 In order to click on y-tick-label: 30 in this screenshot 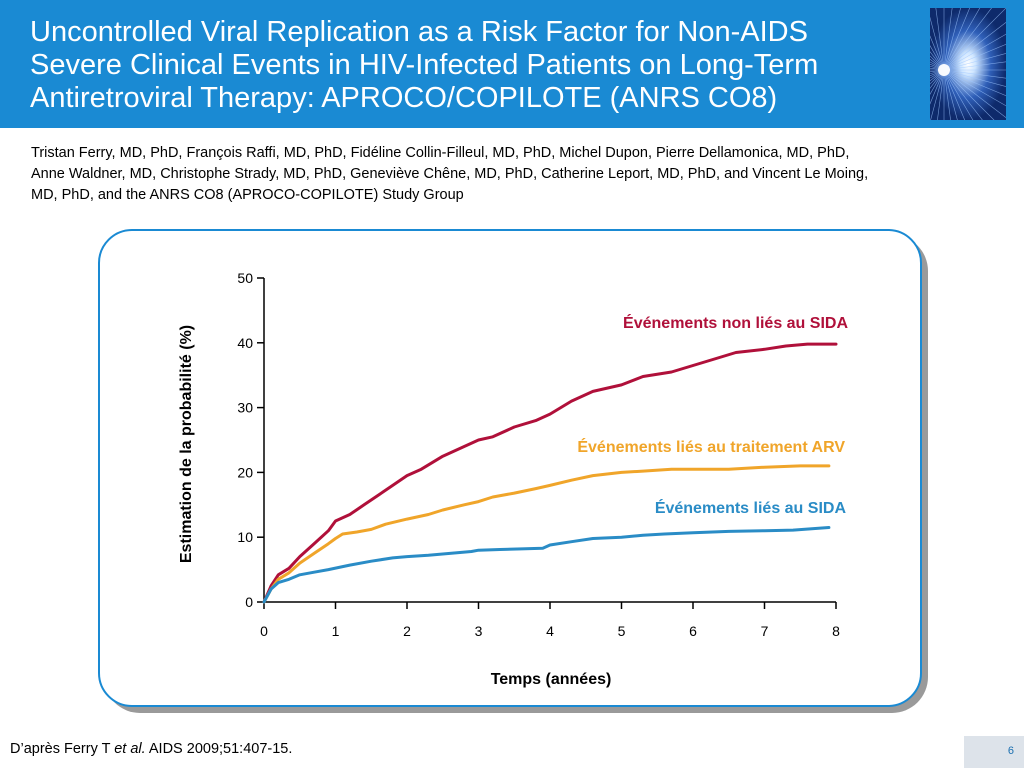, I will do `click(245, 408)`.